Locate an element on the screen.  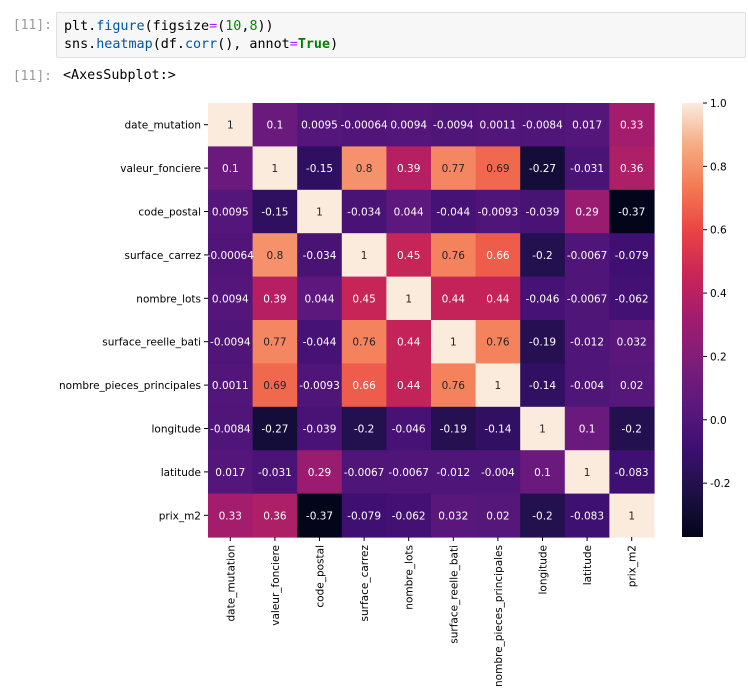
cell-annotation: -0.062 is located at coordinates (409, 516).